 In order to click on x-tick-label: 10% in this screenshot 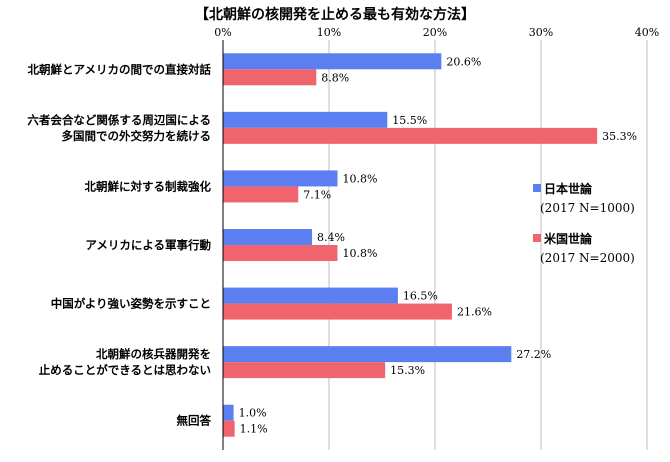, I will do `click(329, 32)`.